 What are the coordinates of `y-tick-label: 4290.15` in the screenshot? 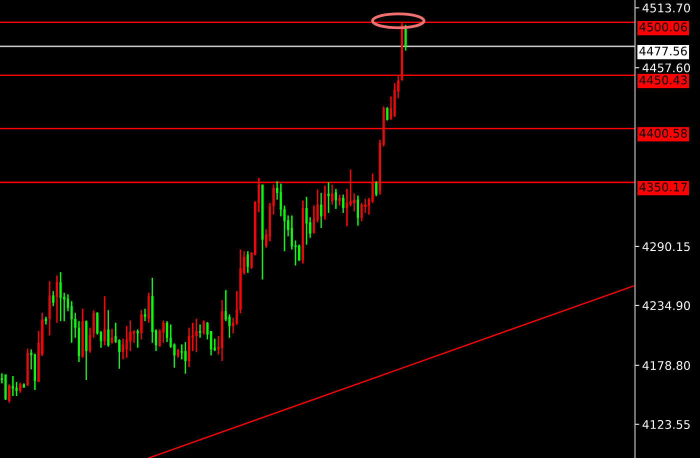 It's located at (666, 247).